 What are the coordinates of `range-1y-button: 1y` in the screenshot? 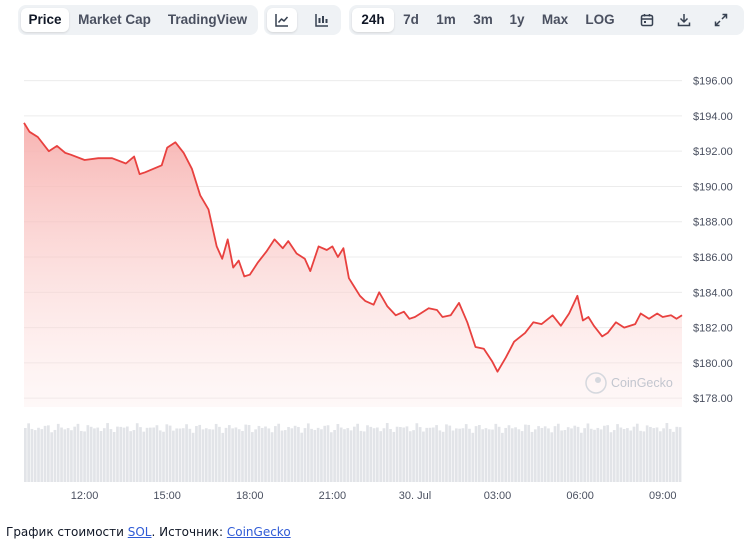 It's located at (517, 19).